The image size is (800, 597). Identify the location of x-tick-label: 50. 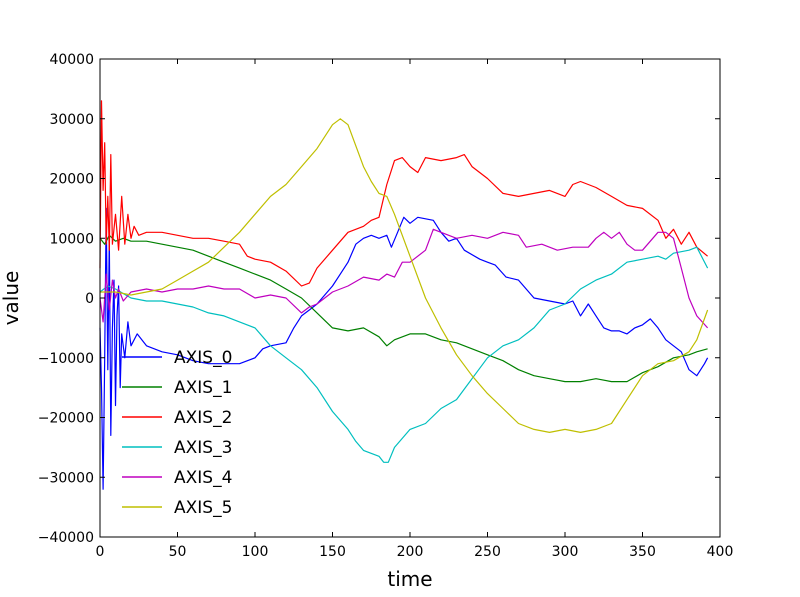
(178, 552).